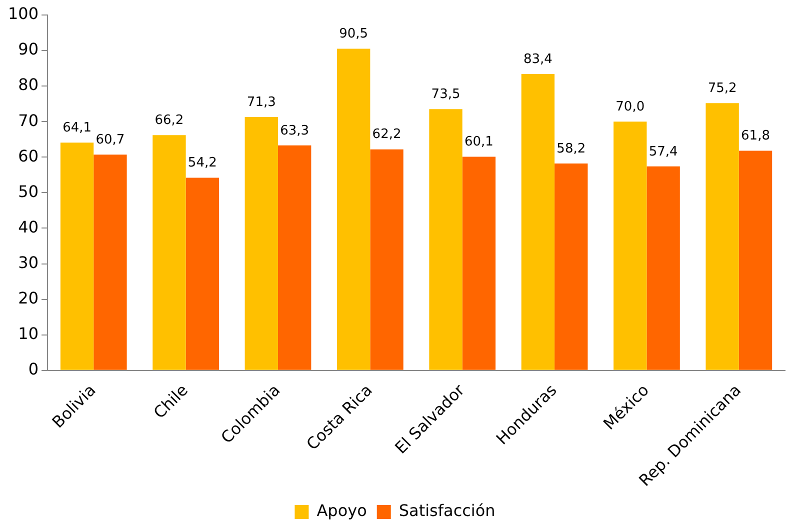 This screenshot has width=795, height=530. Describe the element at coordinates (28, 84) in the screenshot. I see `y-tick-label: 80` at that location.